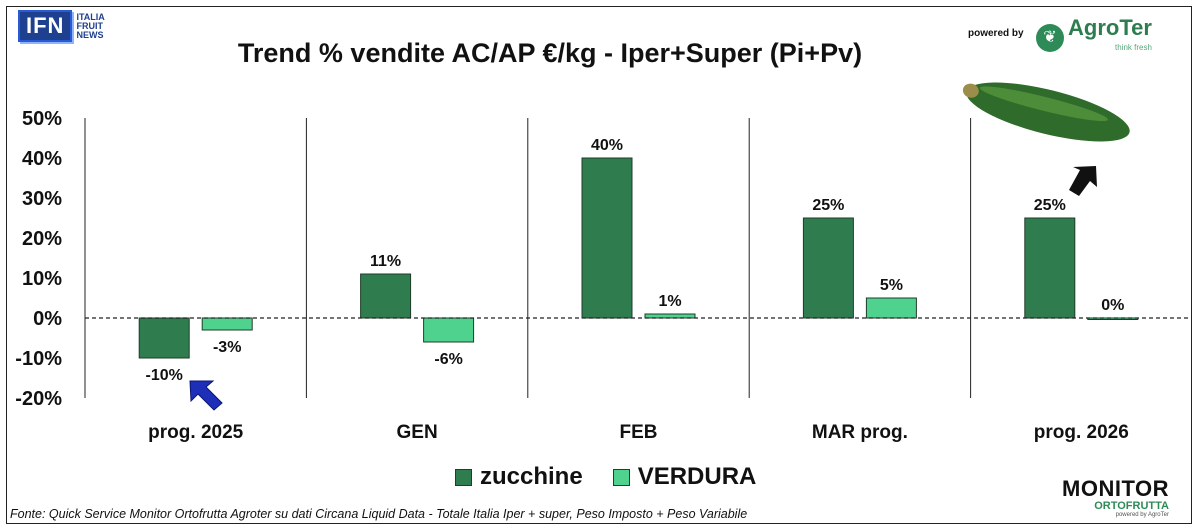 This screenshot has width=1200, height=531. I want to click on monitor-ortofrutta-logo: MONITOR ORTOFRUTTA powered by AgroTer, so click(1115, 498).